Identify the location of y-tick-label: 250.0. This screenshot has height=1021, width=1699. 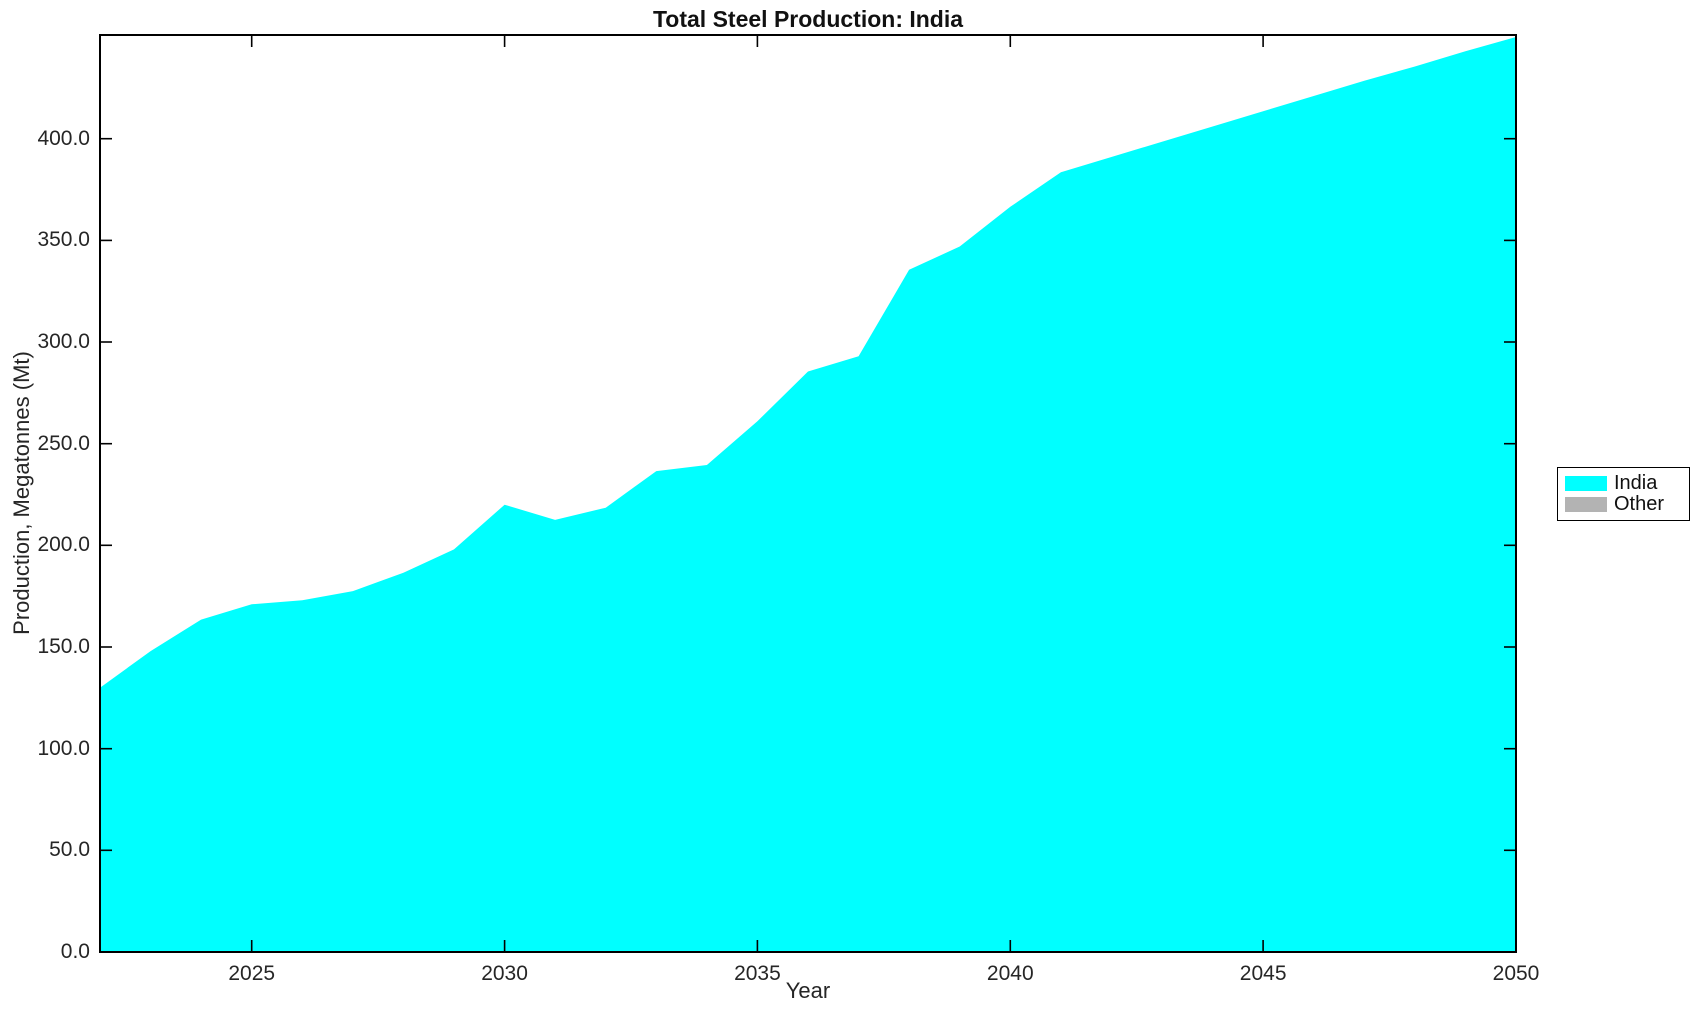
(63, 443).